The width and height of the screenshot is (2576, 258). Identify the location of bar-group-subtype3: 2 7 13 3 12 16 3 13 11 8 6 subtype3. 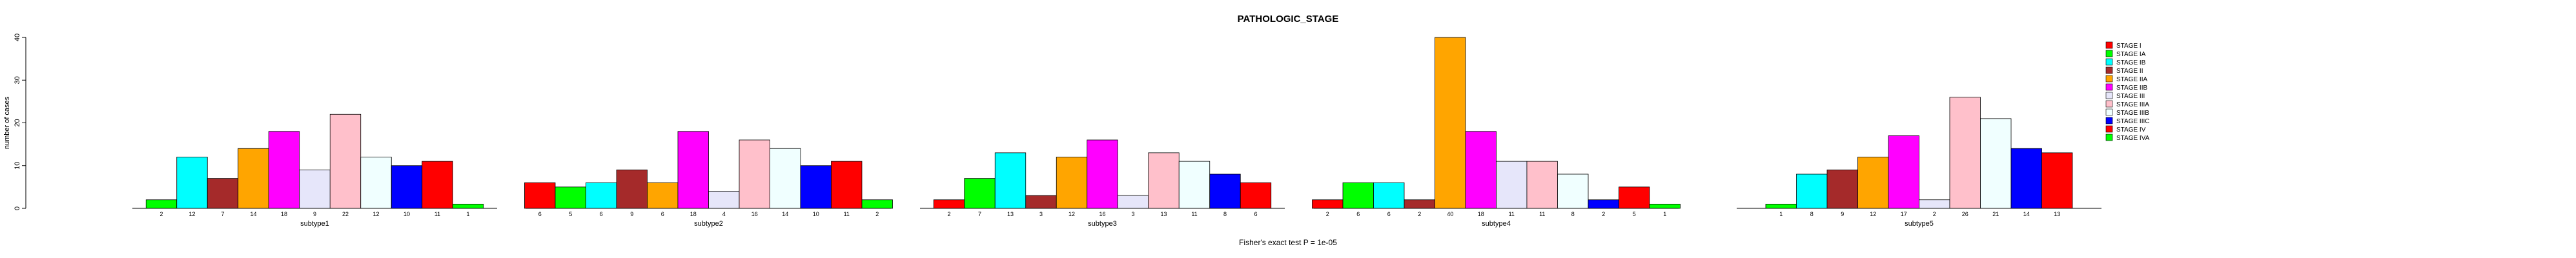
(1102, 183).